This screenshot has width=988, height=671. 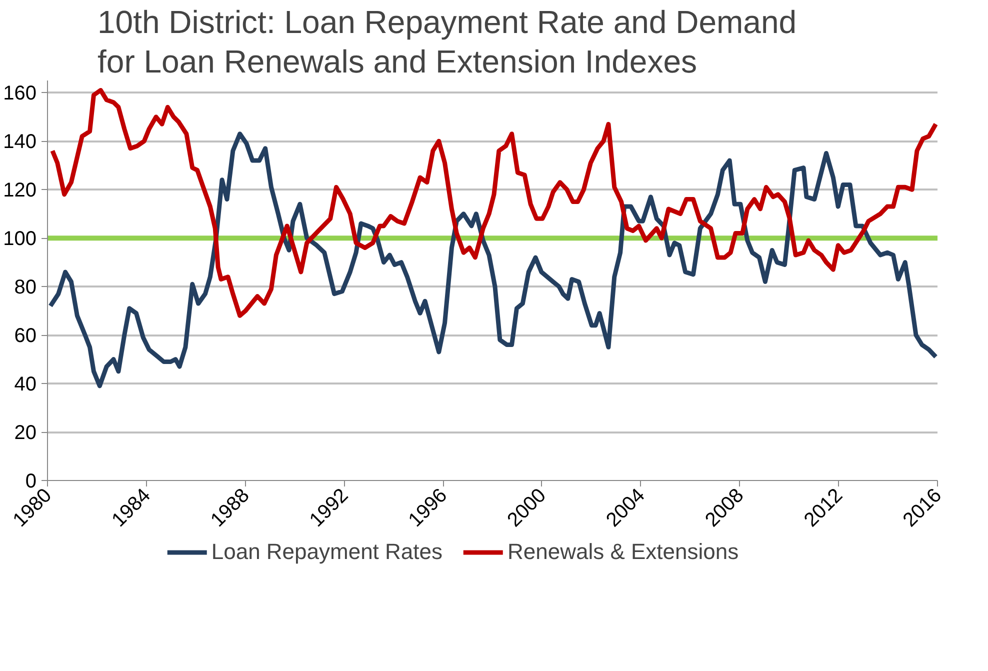 I want to click on legend-label: Renewals & Extensions, so click(x=623, y=552).